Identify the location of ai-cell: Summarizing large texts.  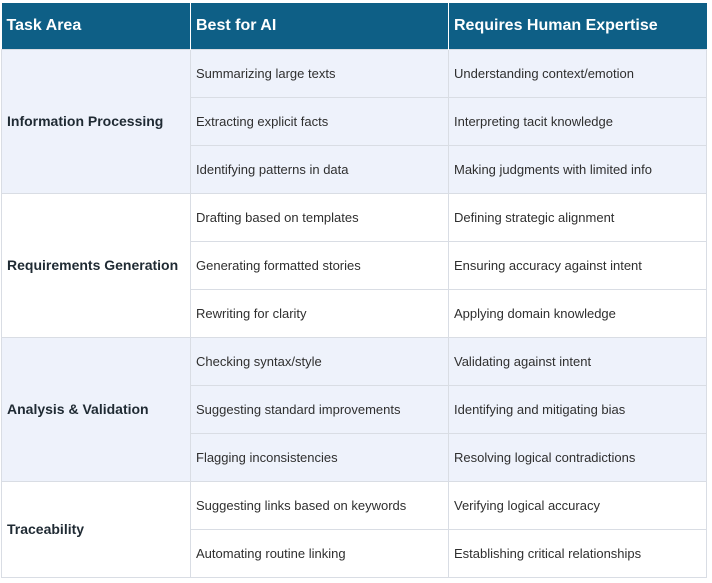
(319, 73).